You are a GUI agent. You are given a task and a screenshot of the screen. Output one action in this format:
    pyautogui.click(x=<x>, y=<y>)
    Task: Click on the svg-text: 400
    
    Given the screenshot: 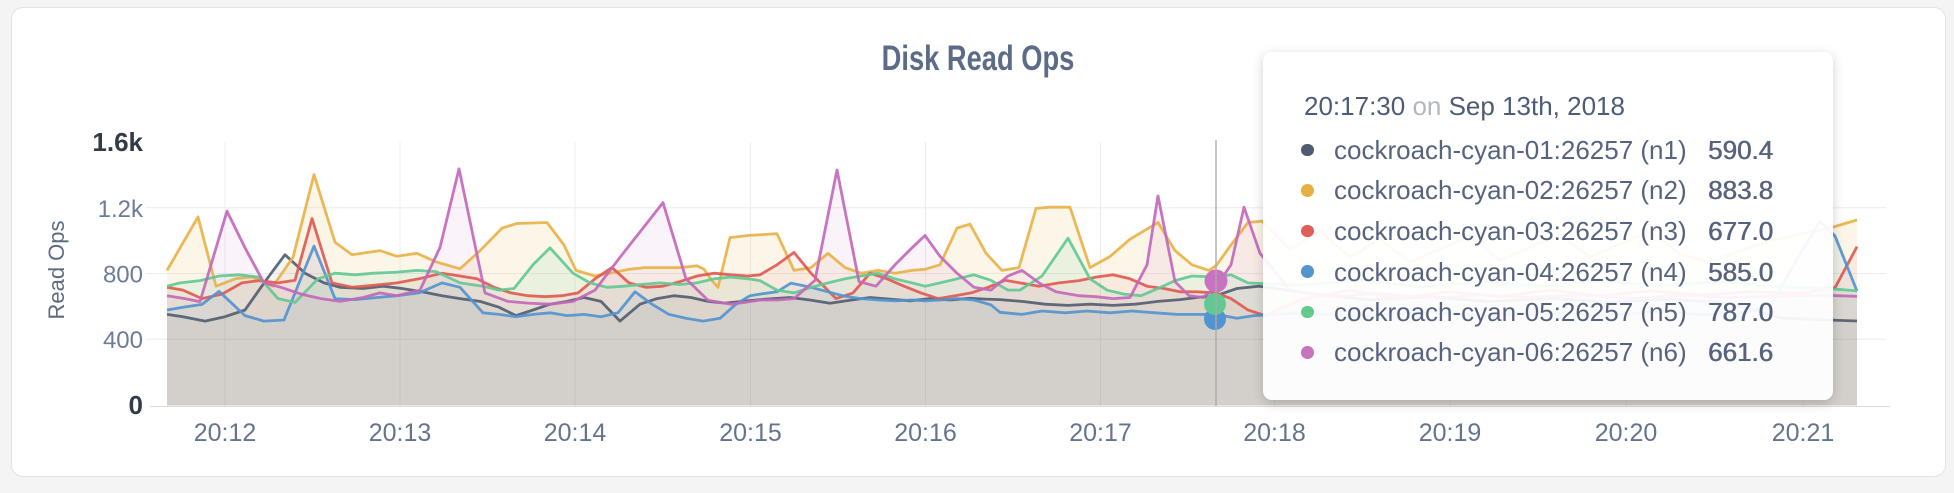 What is the action you would take?
    pyautogui.click(x=123, y=340)
    